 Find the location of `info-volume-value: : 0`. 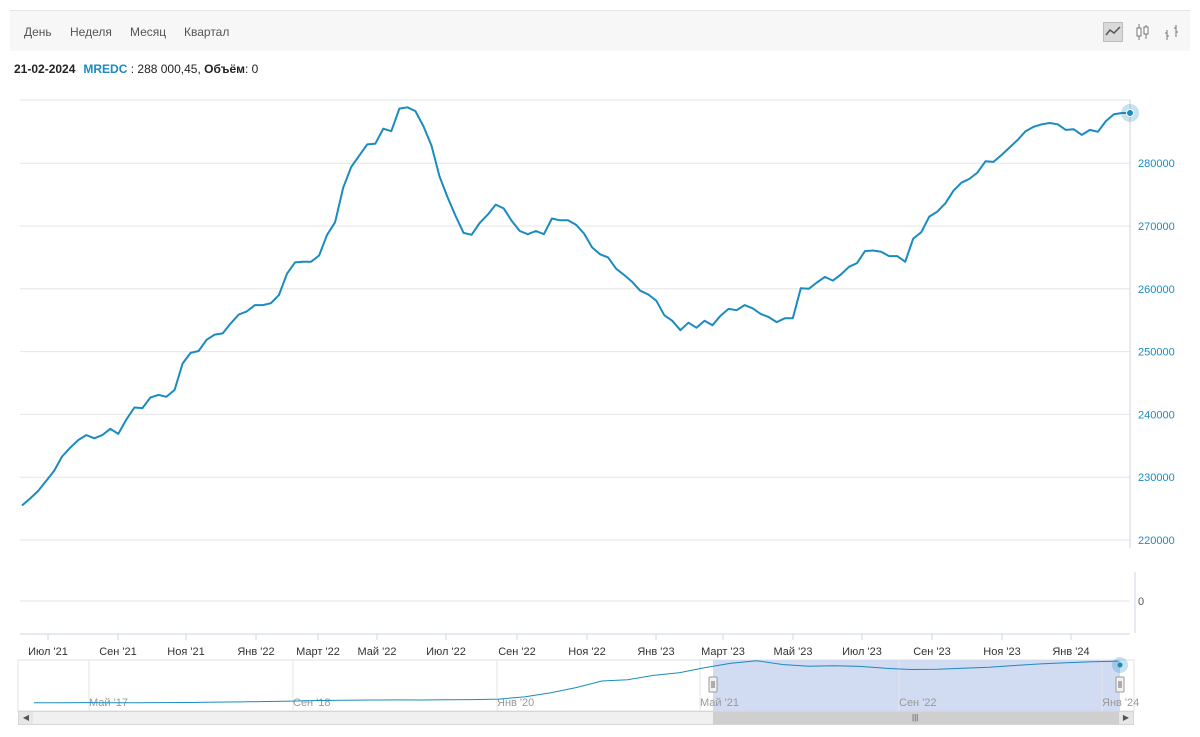

info-volume-value: : 0 is located at coordinates (252, 69).